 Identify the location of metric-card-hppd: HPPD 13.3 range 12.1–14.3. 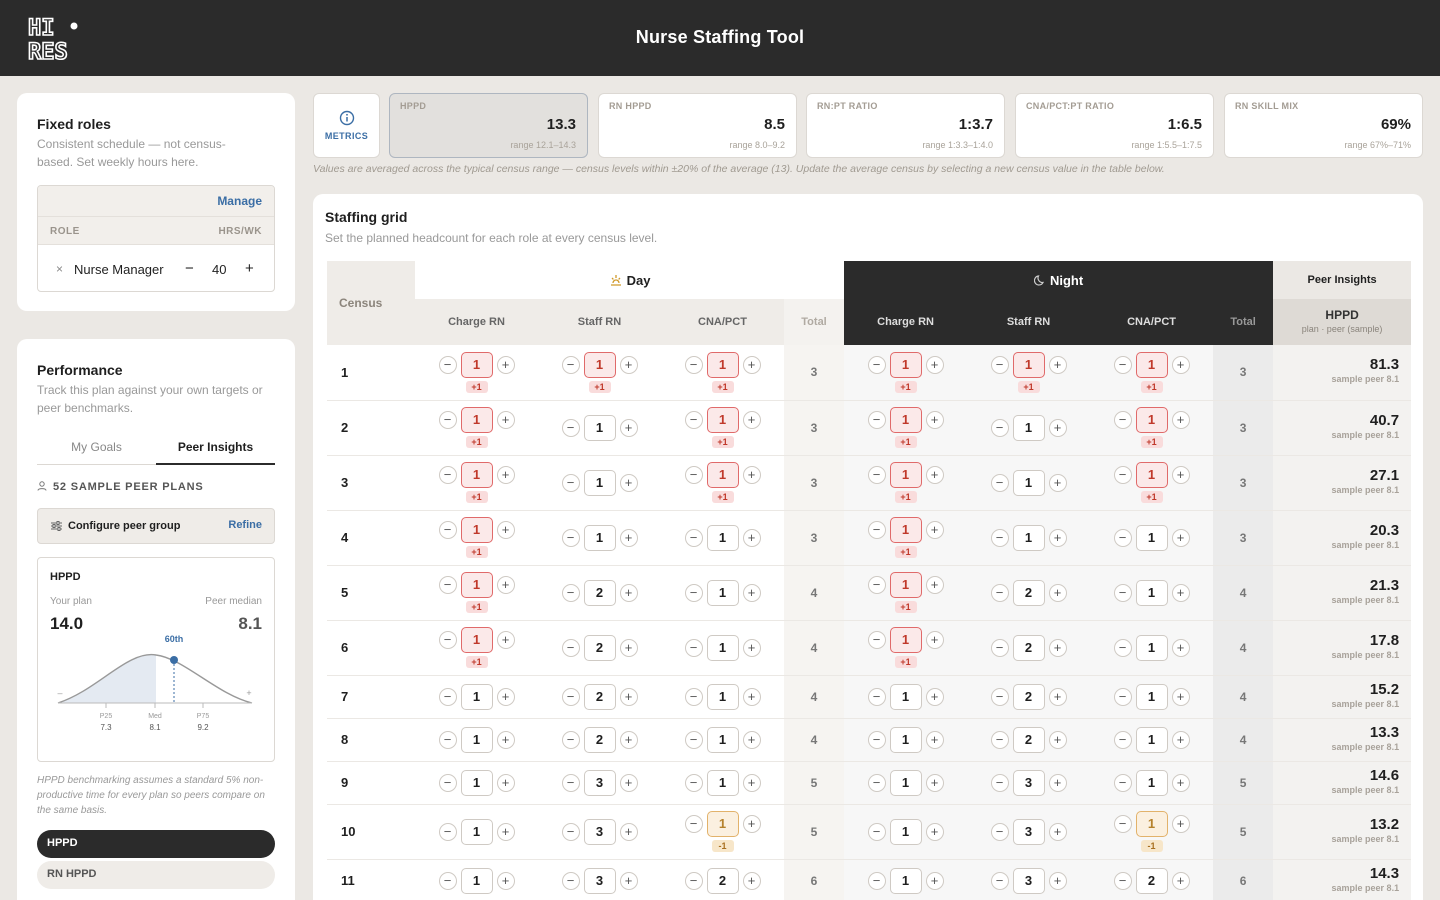
(488, 125).